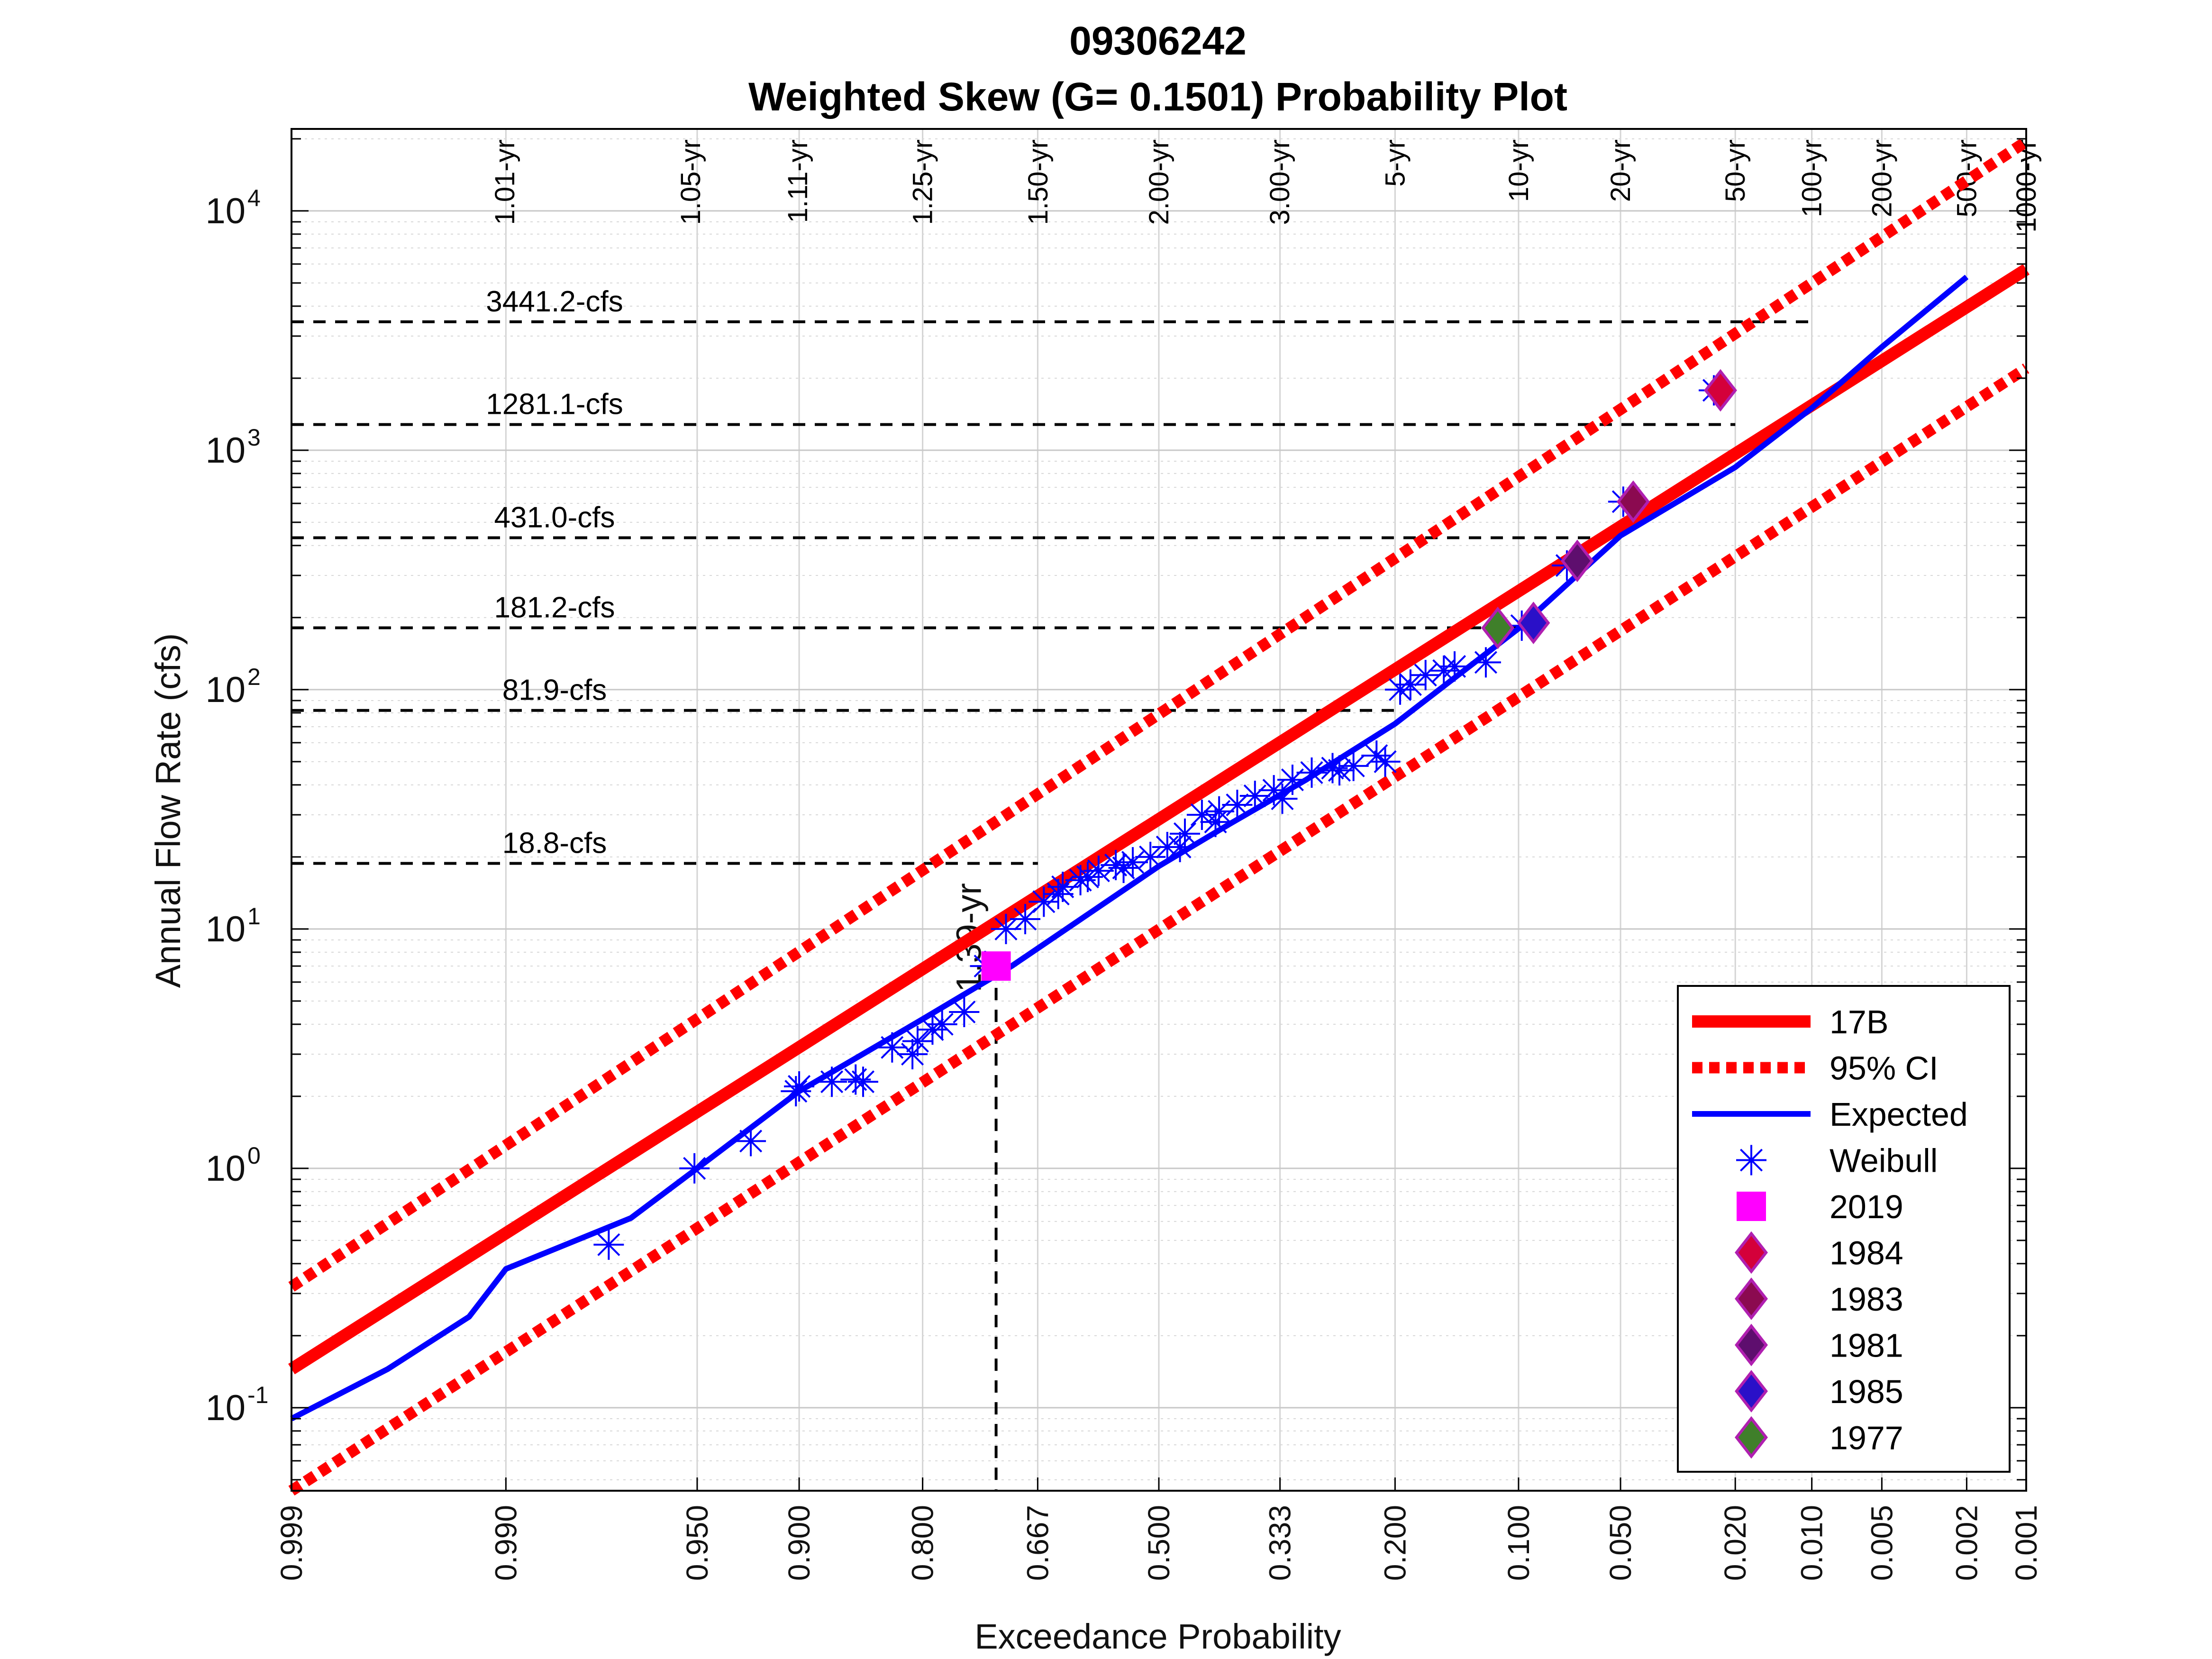  Describe the element at coordinates (1038, 182) in the screenshot. I see `return-period-label: 1.50-yr` at that location.